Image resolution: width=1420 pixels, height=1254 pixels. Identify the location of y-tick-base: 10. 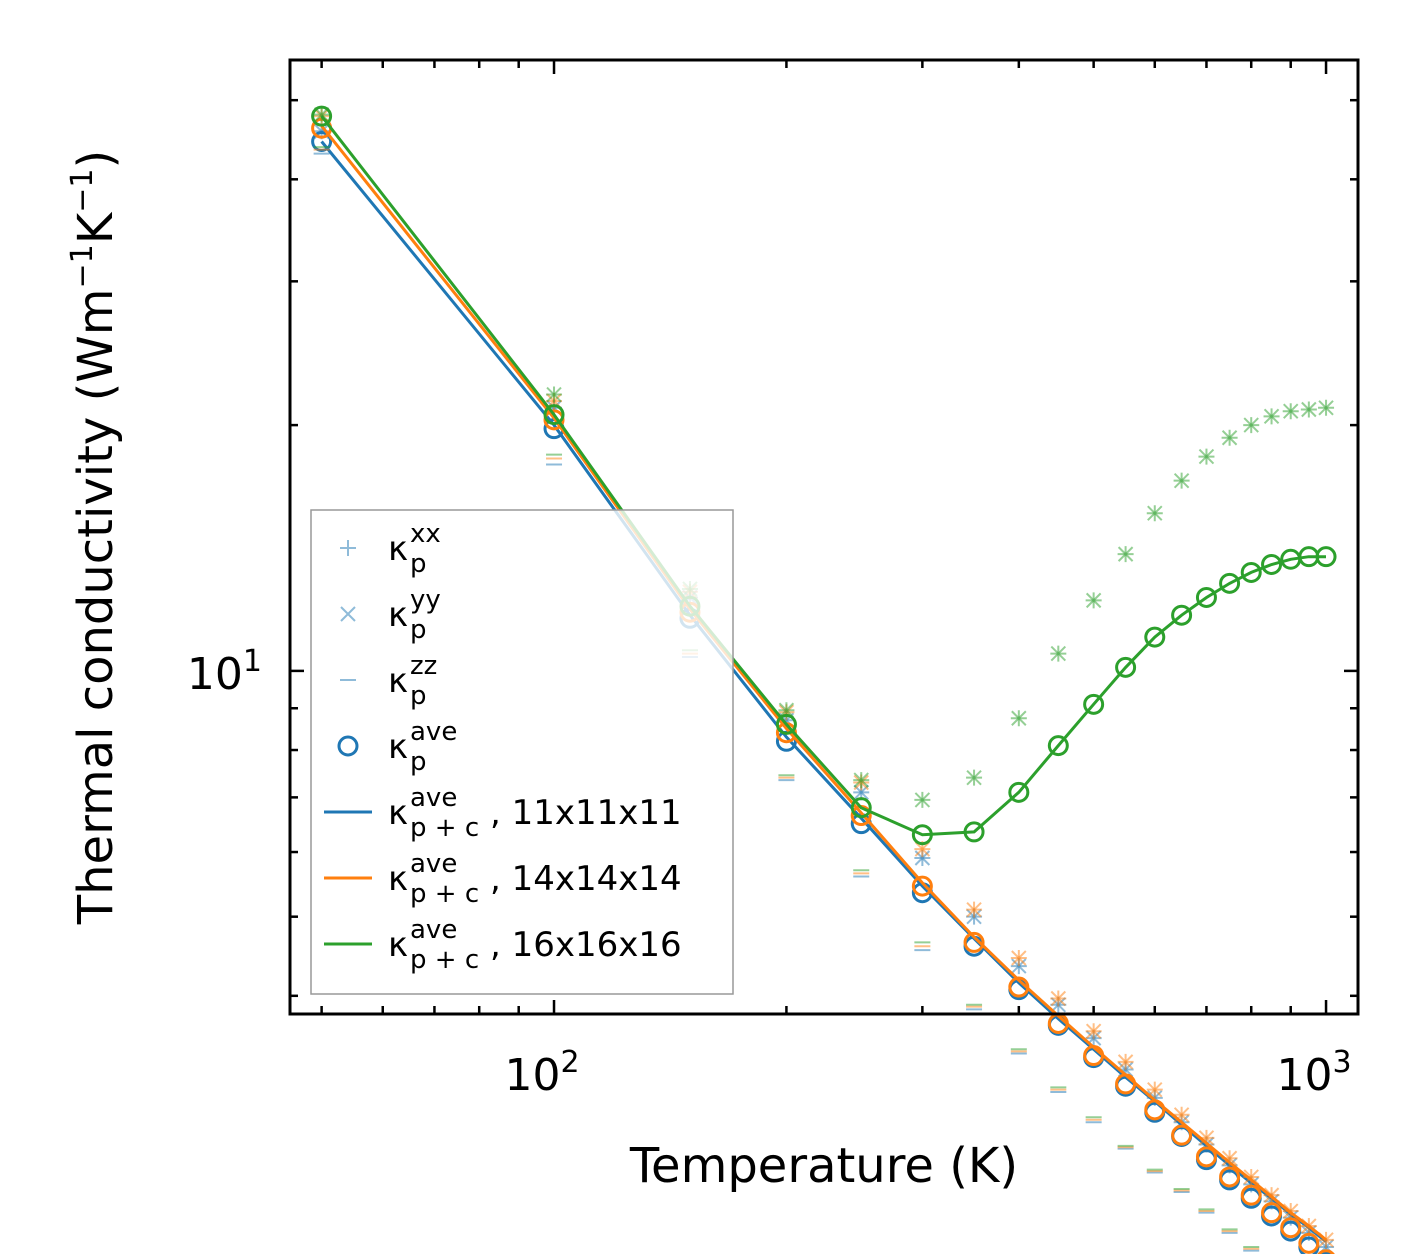
(215, 674).